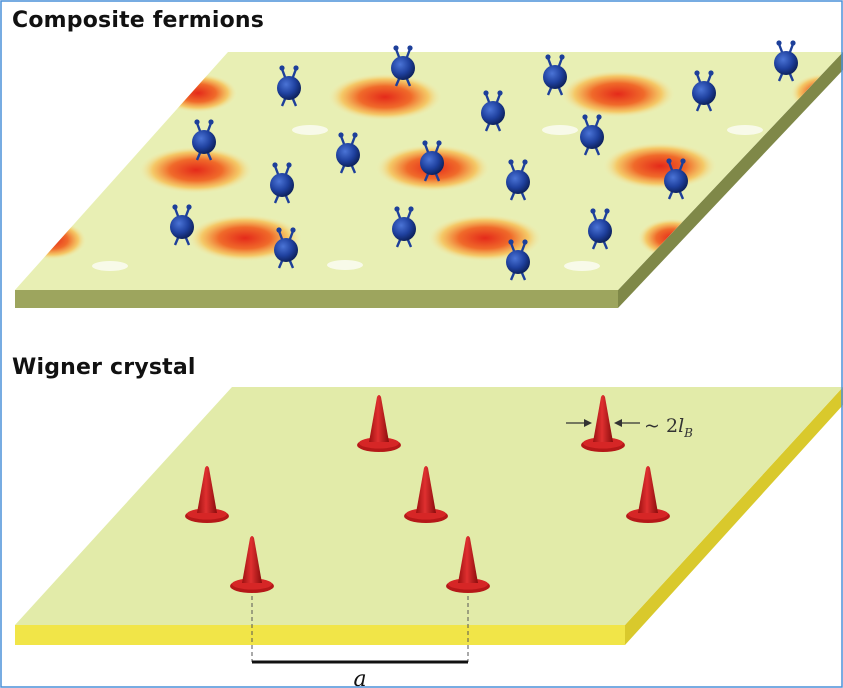  Describe the element at coordinates (138, 20) in the screenshot. I see `composite-fermions-title: Composite fermions` at that location.